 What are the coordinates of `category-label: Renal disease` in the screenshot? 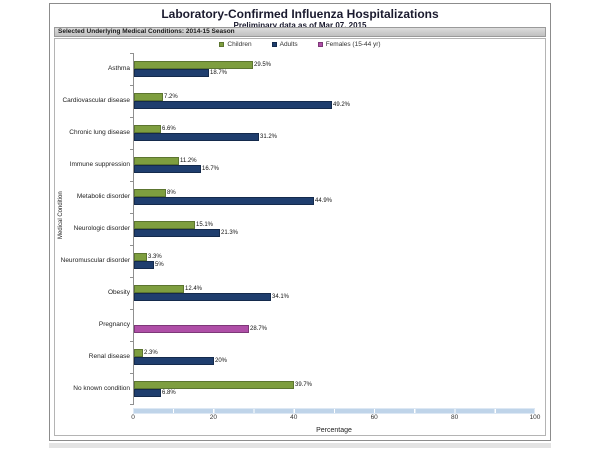 It's located at (109, 356).